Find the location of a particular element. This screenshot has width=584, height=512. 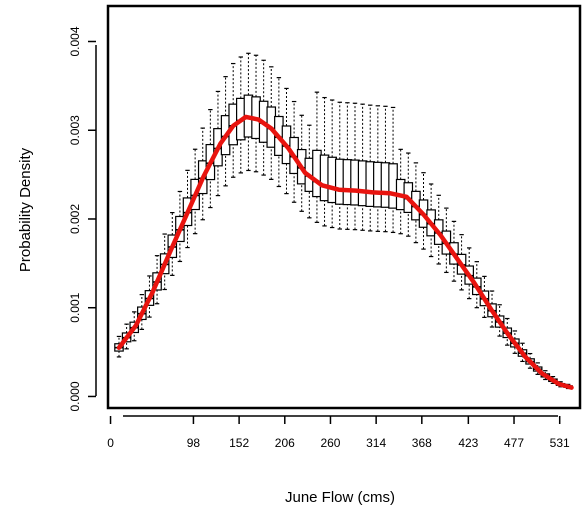

x-tick-label-8: 477 is located at coordinates (514, 443).